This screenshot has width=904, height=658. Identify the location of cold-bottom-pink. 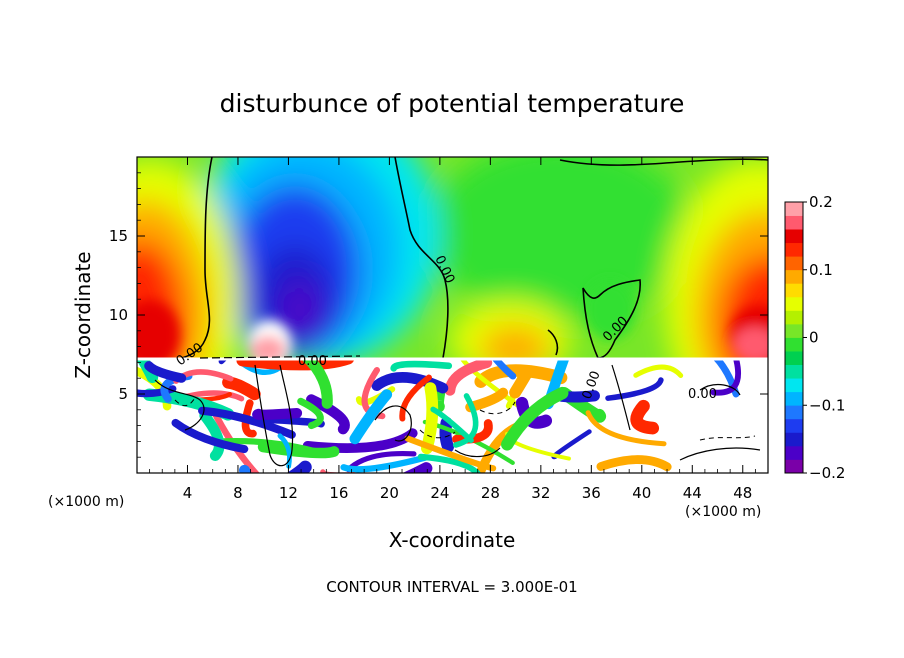
(268, 347).